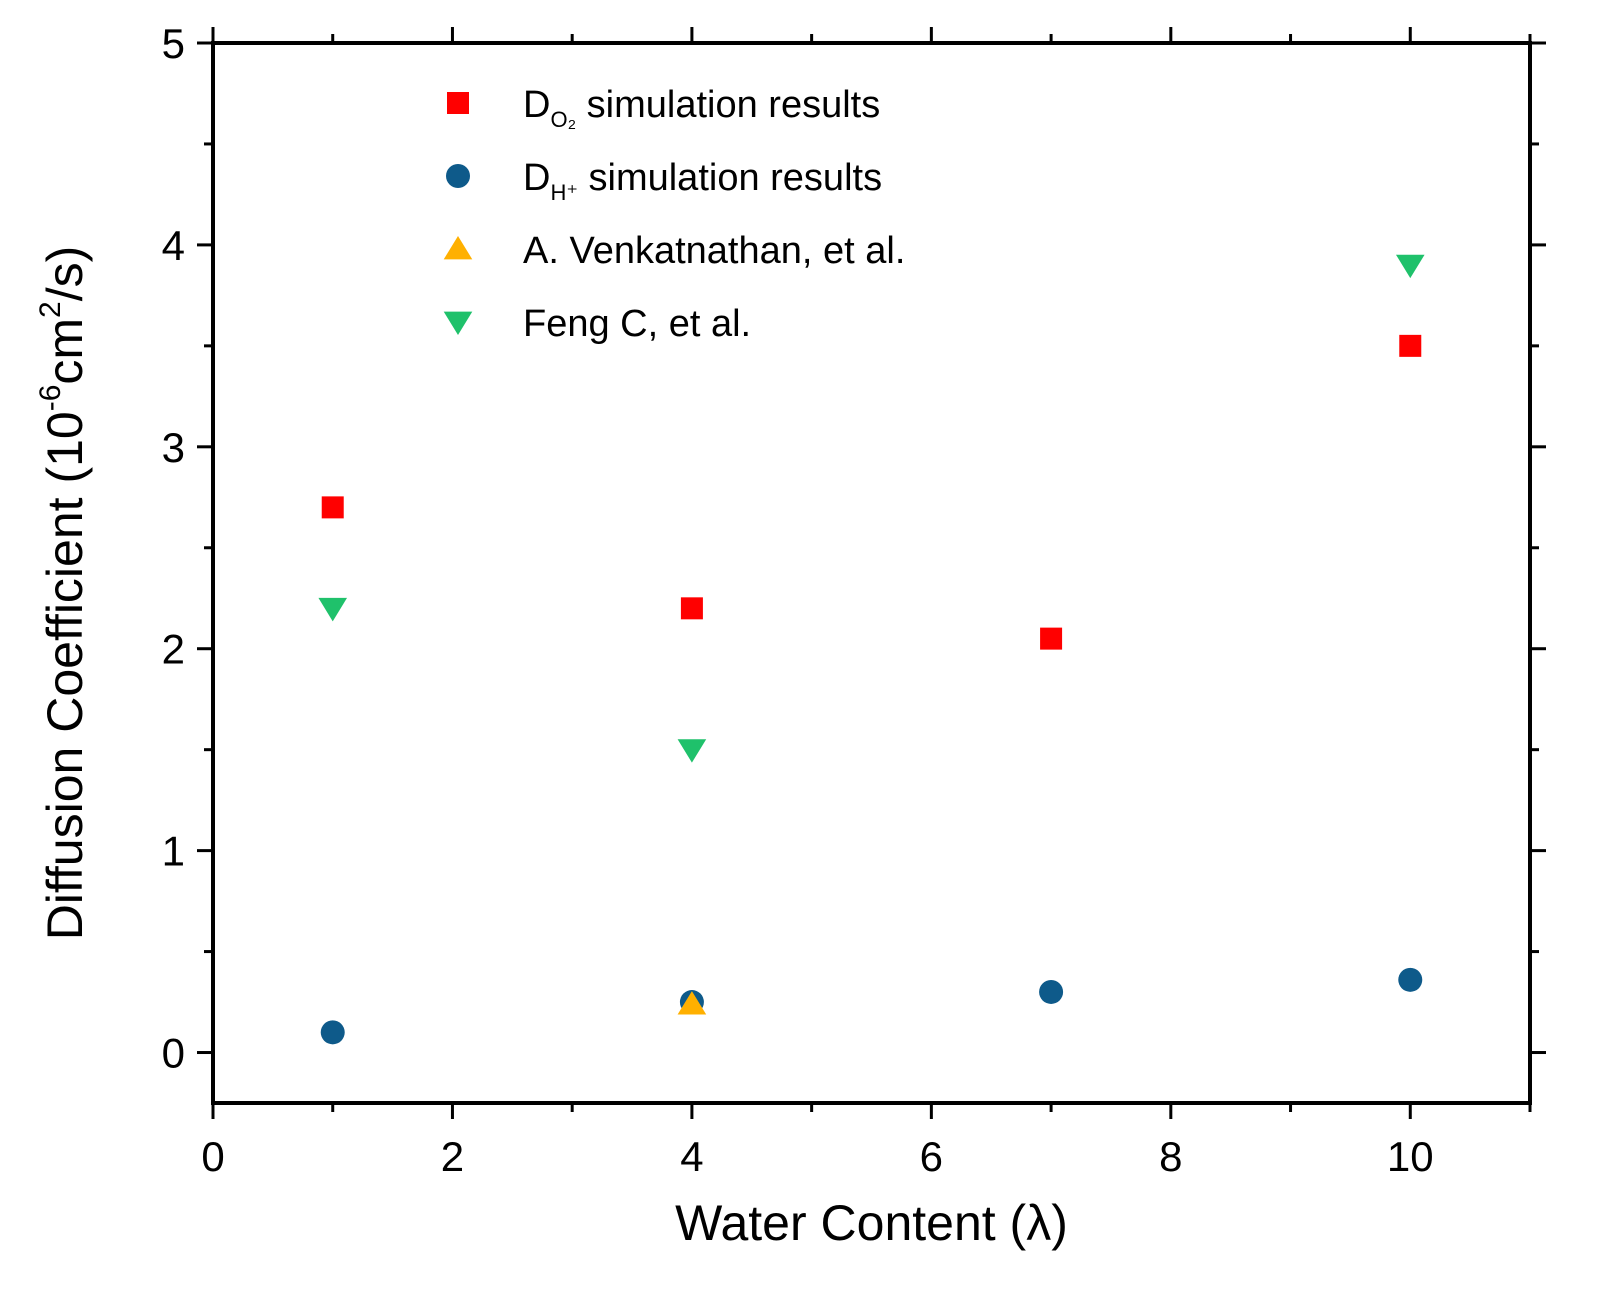 The width and height of the screenshot is (1612, 1304). What do you see at coordinates (50, 398) in the screenshot?
I see `y-axis-title-exp1: -6` at bounding box center [50, 398].